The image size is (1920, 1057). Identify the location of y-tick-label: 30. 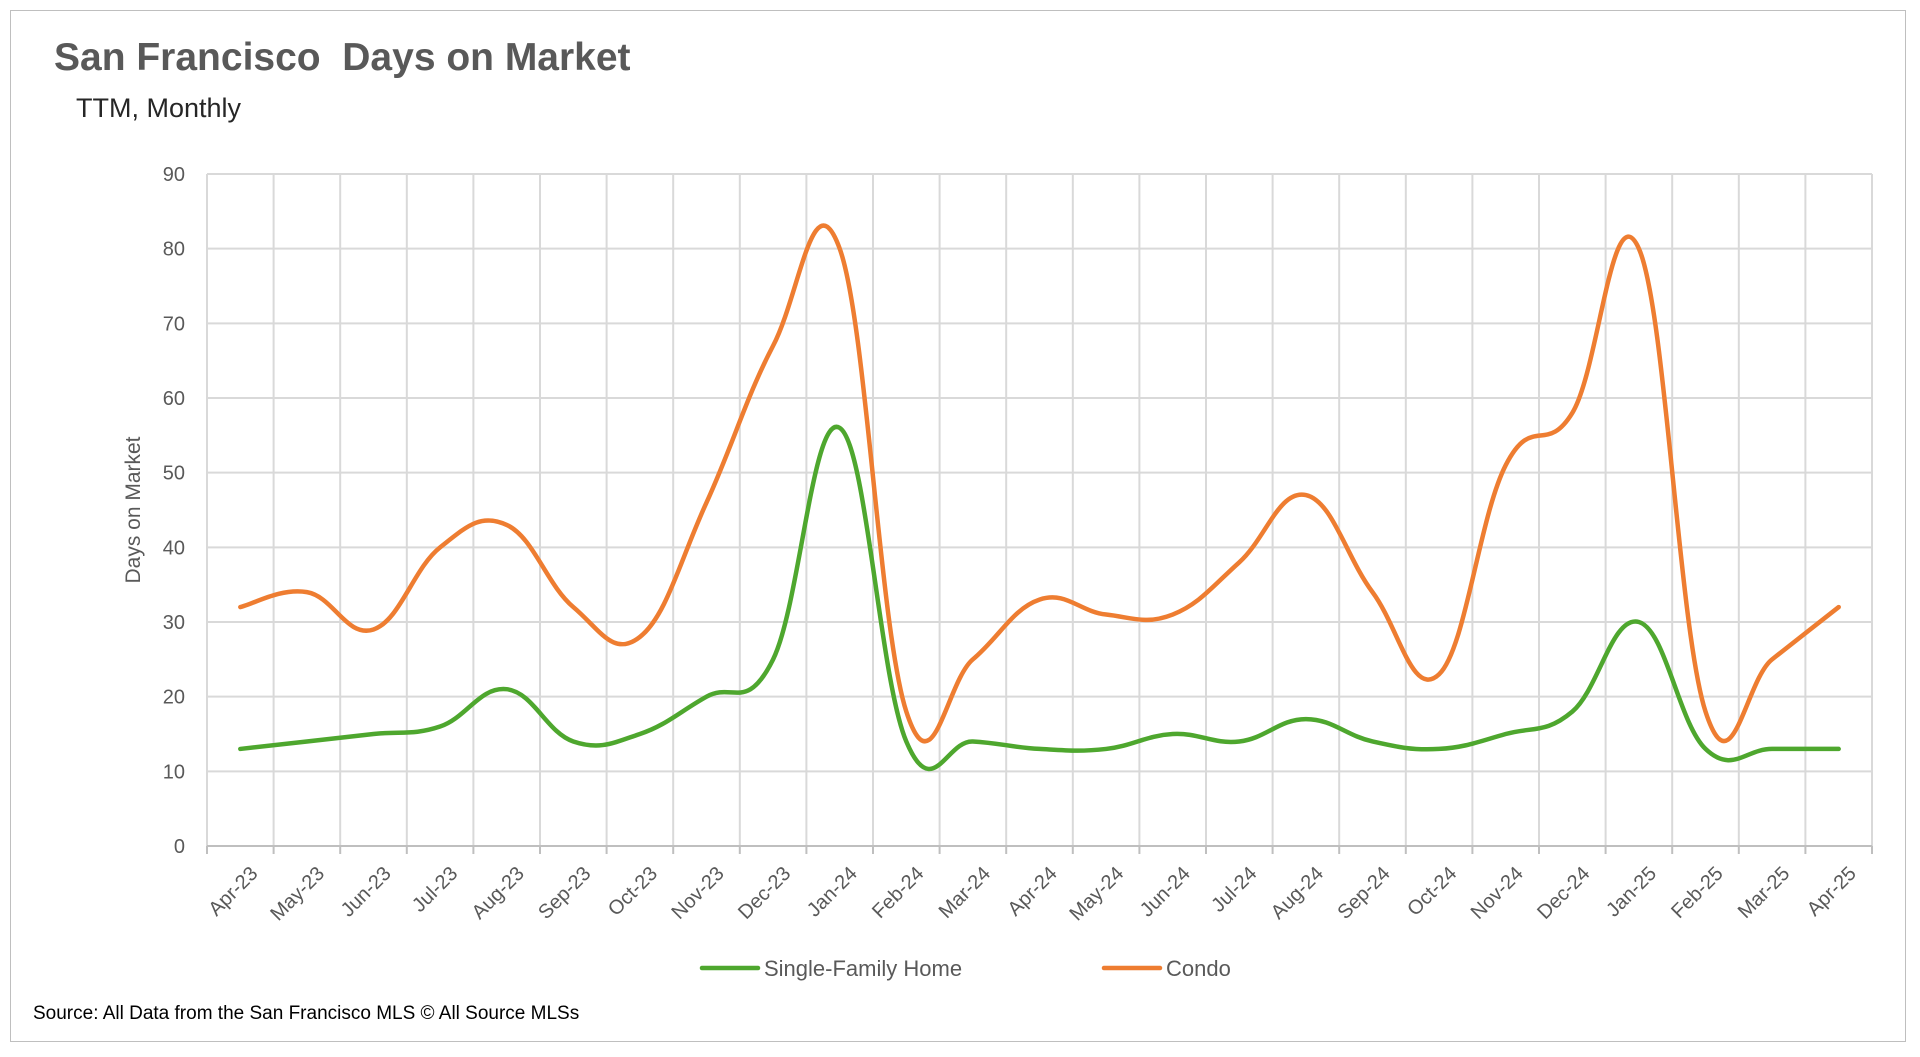
(174, 623).